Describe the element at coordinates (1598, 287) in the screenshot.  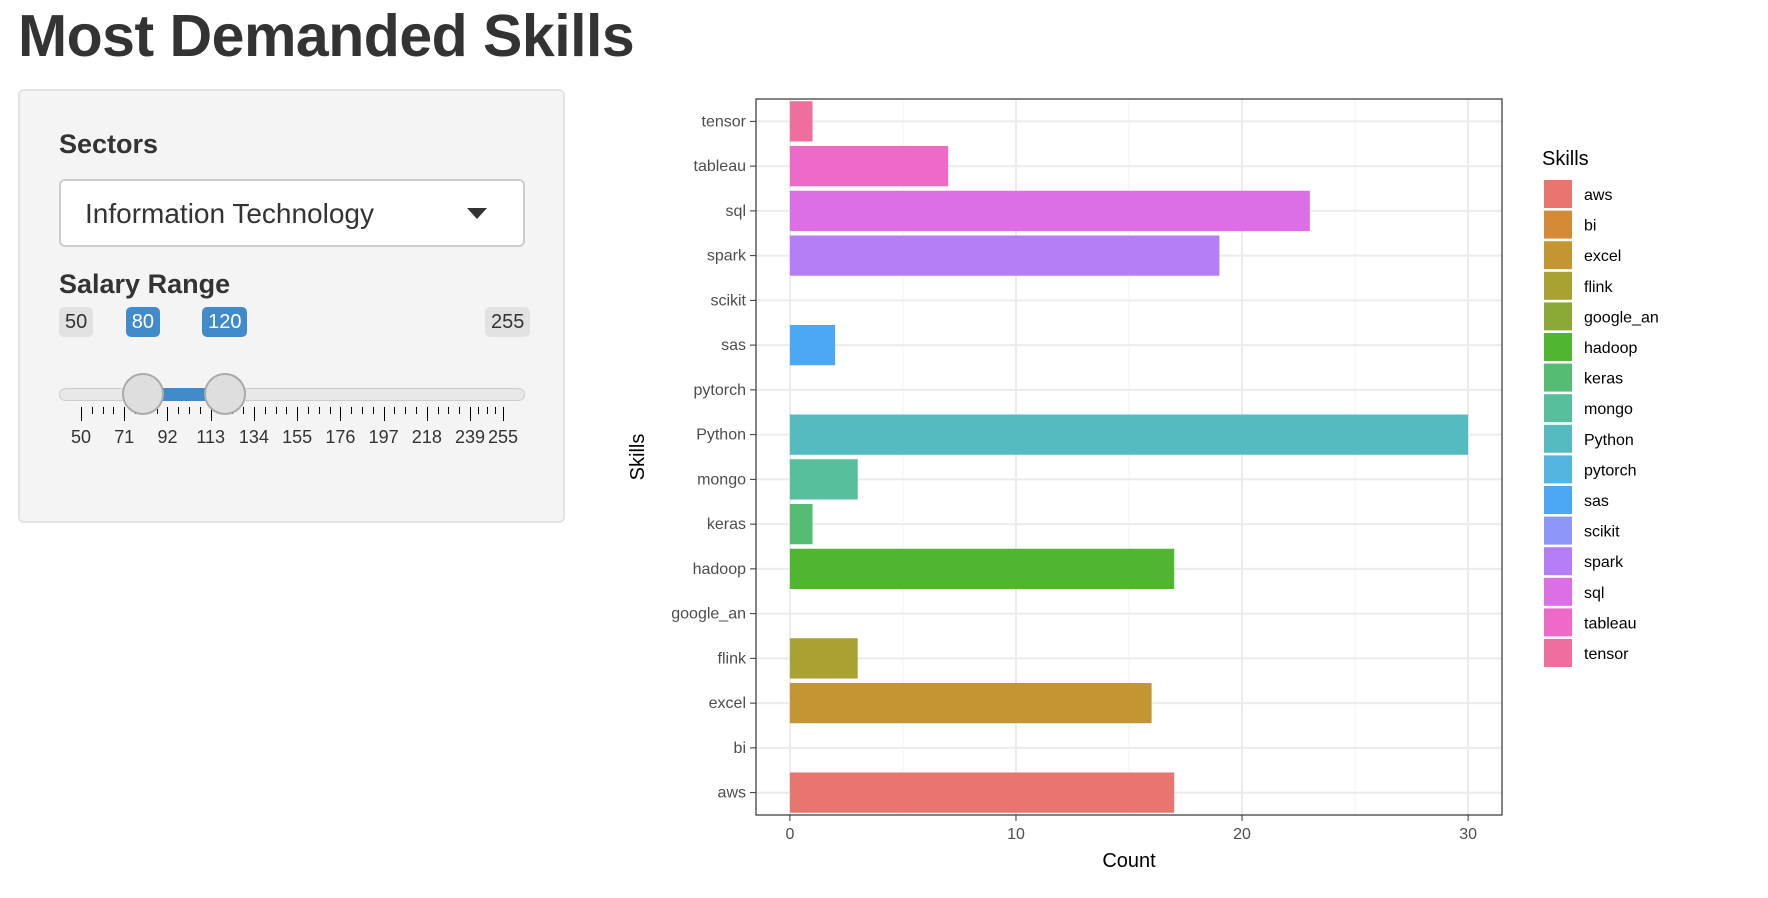
I see `legend-label: flink` at that location.